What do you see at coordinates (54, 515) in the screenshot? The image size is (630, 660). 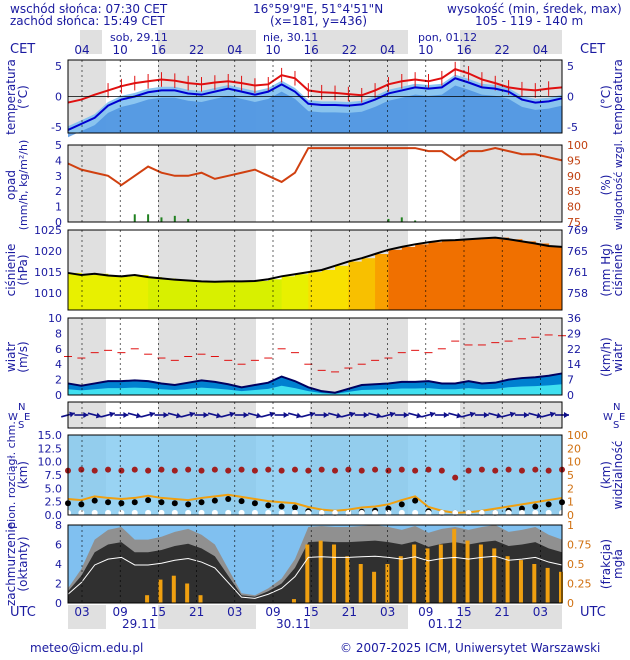 I see `thickness-tick: 0.0` at bounding box center [54, 515].